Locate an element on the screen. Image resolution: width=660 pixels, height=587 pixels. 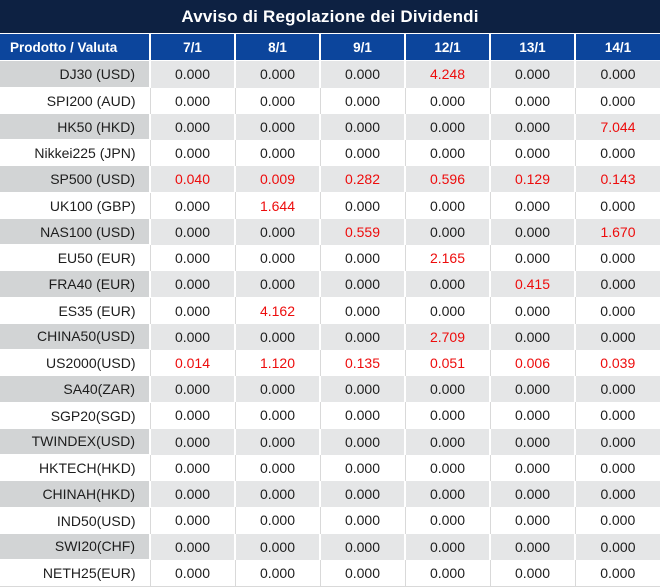
dividend-value-cell-nonzero: 0.559 is located at coordinates (362, 231).